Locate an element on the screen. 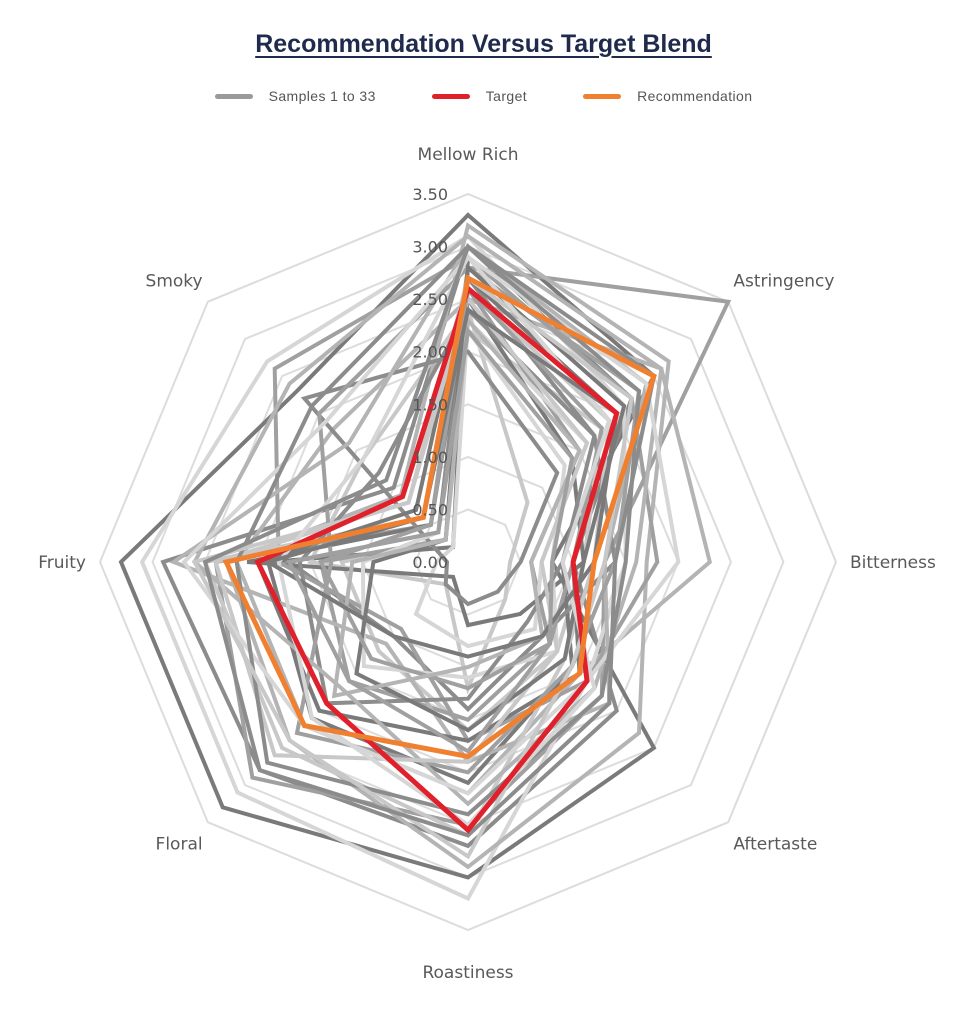 The width and height of the screenshot is (967, 1024). tick-label: 0.50 is located at coordinates (430, 509).